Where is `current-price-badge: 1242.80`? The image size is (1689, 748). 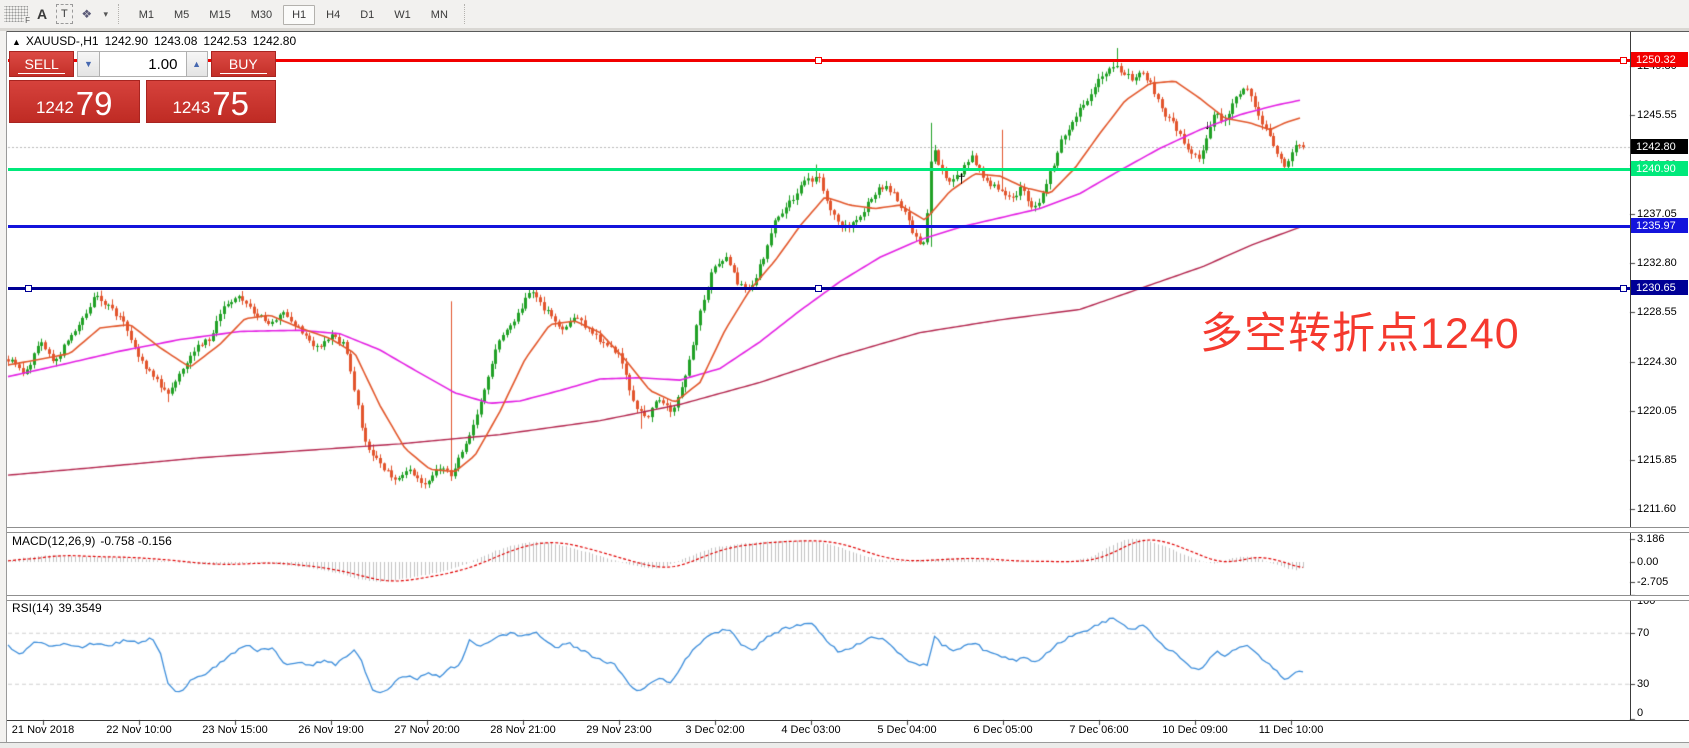
current-price-badge: 1242.80 is located at coordinates (1659, 146).